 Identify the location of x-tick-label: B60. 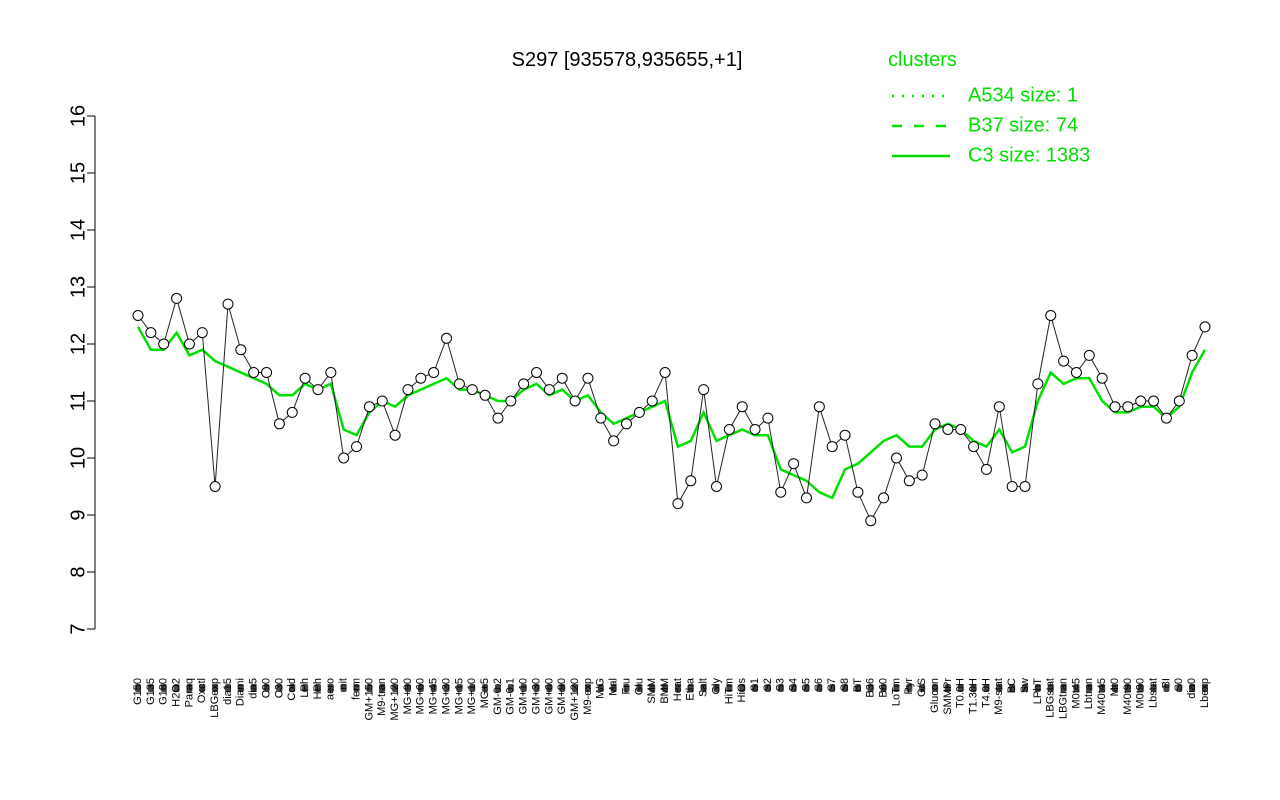
(884, 688).